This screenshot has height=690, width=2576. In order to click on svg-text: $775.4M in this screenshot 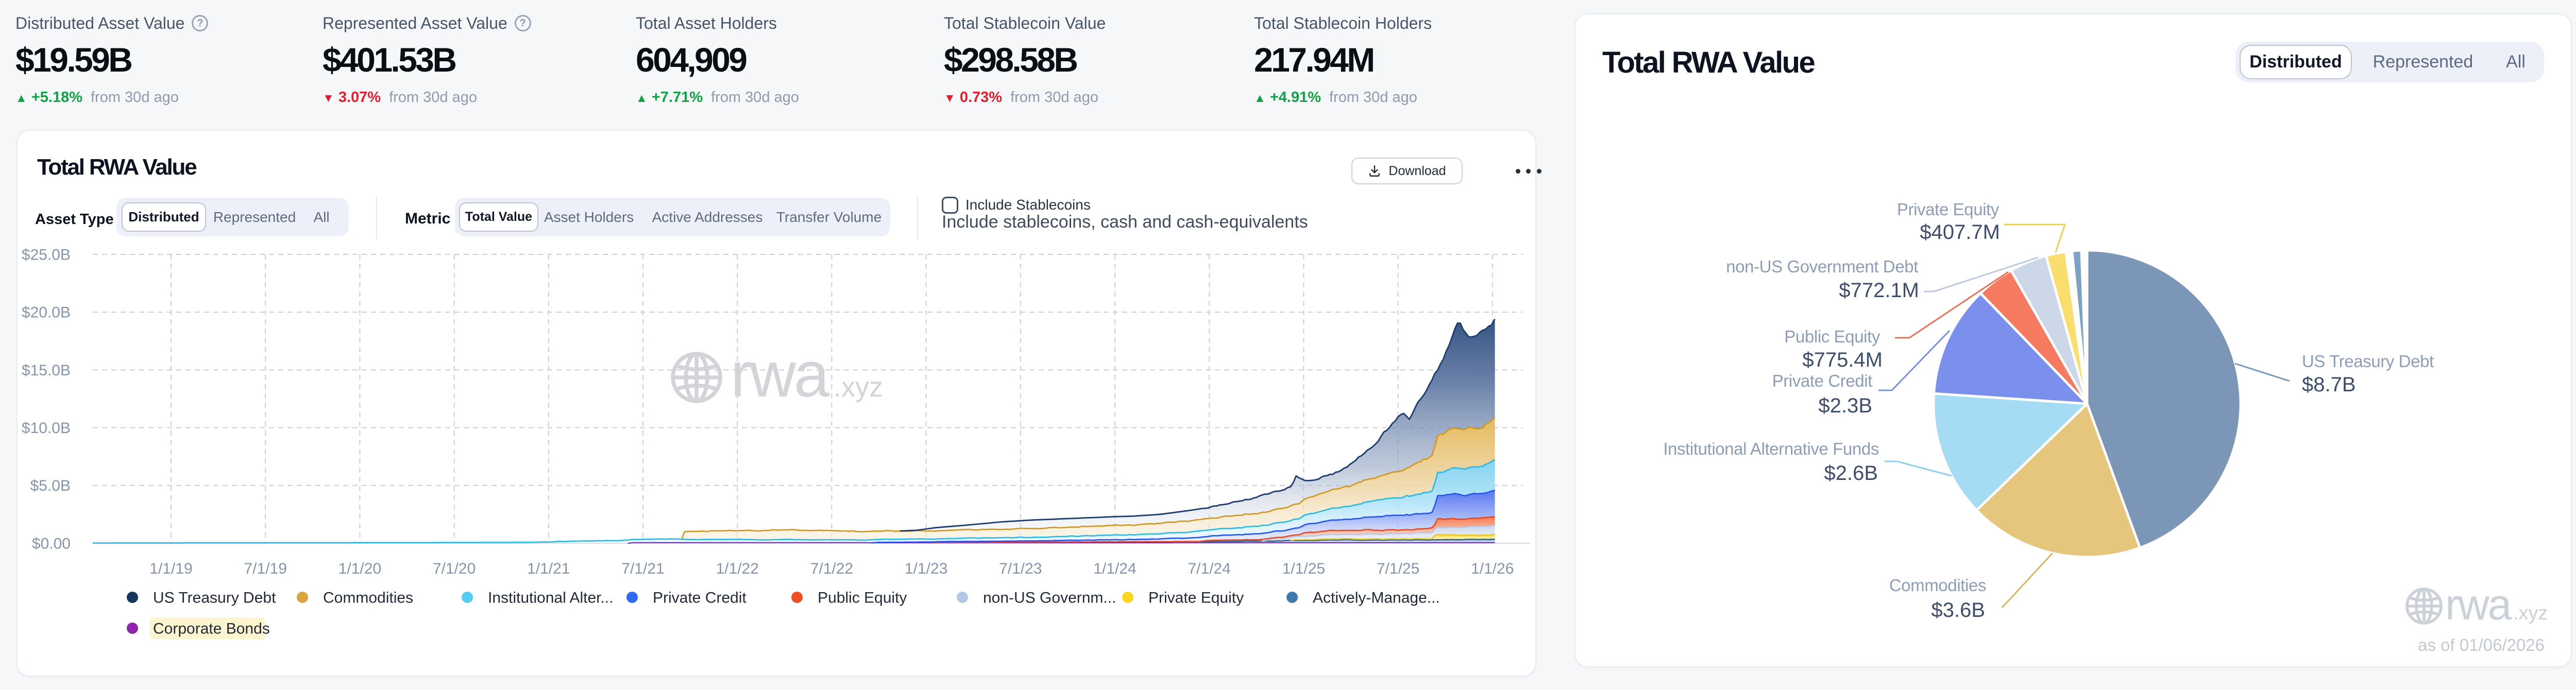, I will do `click(1842, 360)`.